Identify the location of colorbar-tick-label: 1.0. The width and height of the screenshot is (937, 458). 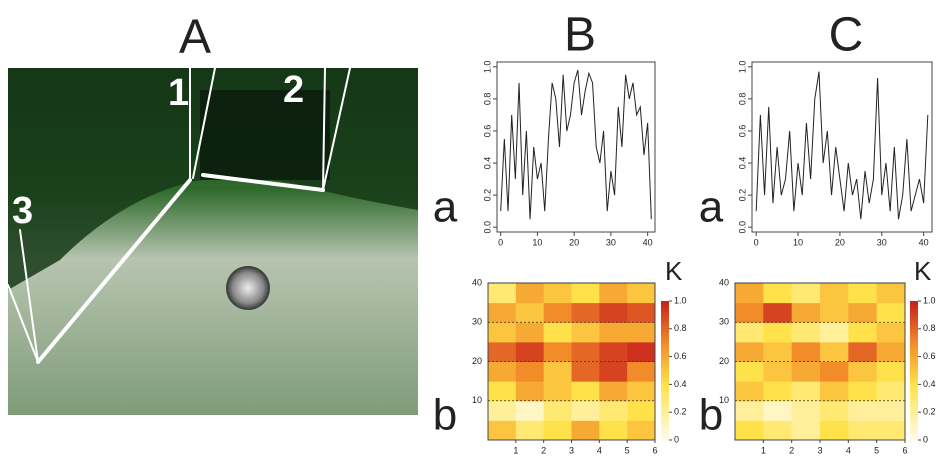
(929, 300).